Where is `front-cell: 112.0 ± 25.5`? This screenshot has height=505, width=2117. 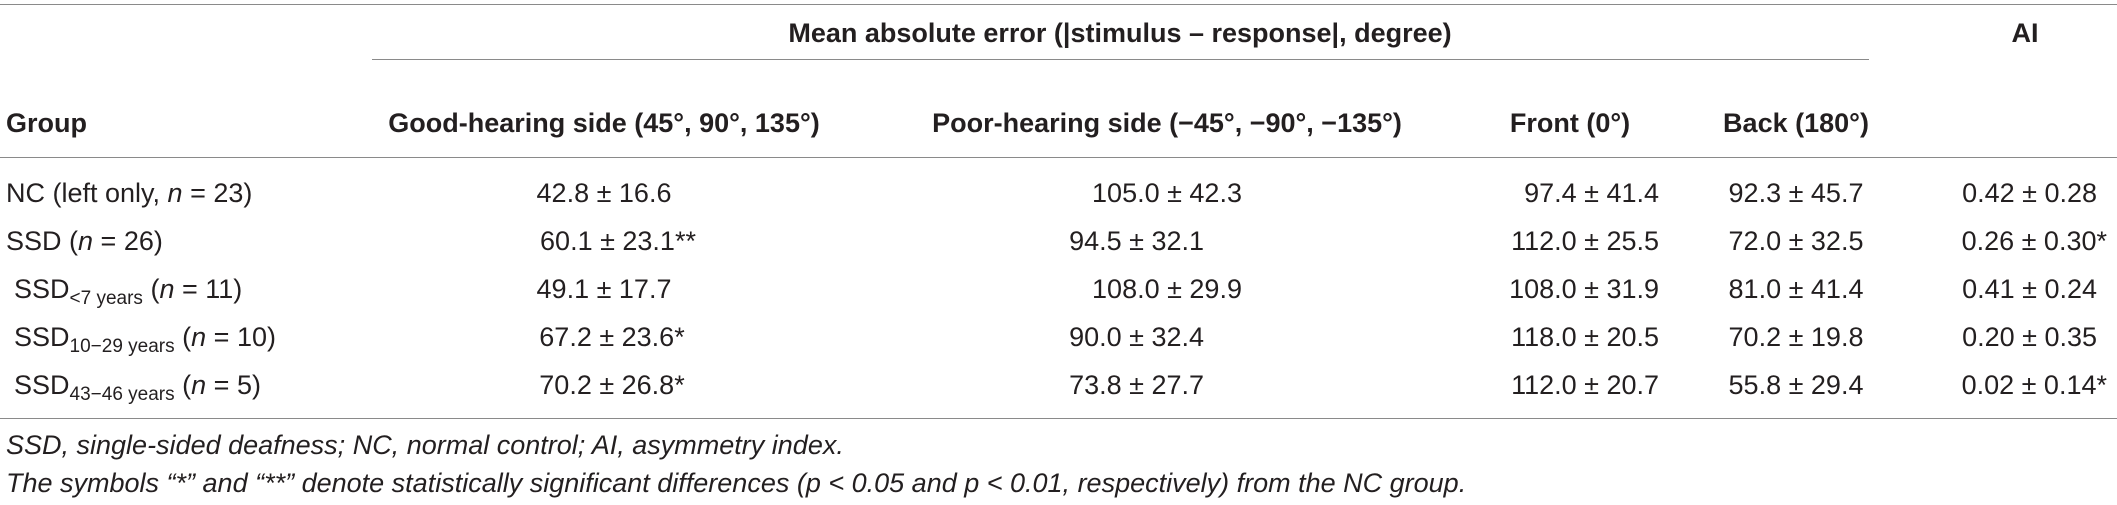
front-cell: 112.0 ± 25.5 is located at coordinates (1585, 241).